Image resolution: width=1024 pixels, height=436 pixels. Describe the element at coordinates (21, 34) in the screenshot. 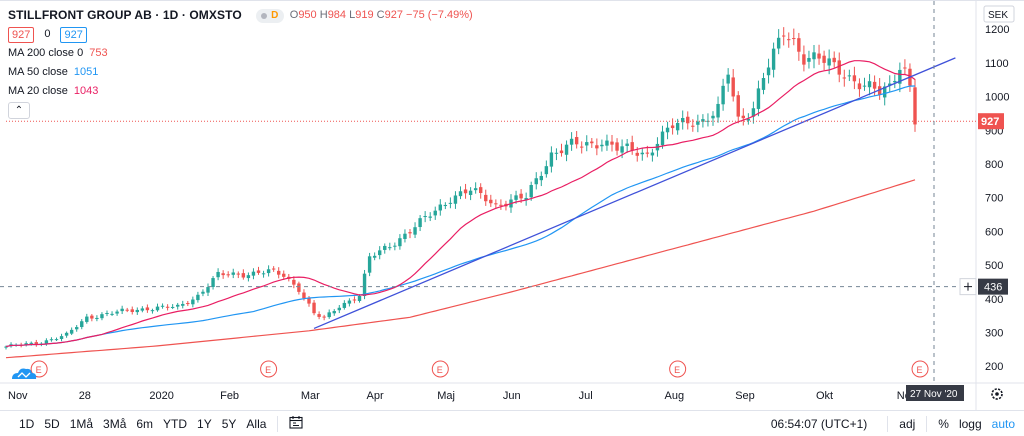

I see `sell-price-button: 927` at that location.